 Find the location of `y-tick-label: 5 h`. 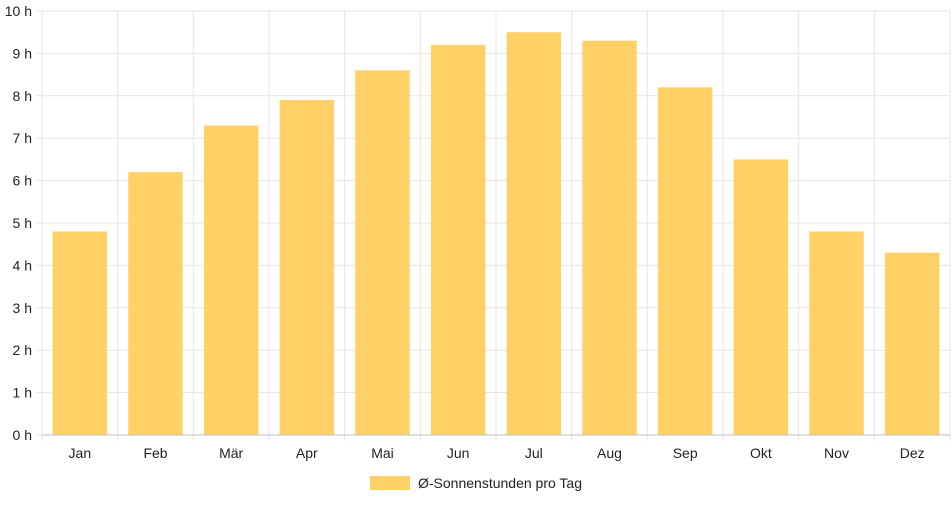

y-tick-label: 5 h is located at coordinates (22, 223).